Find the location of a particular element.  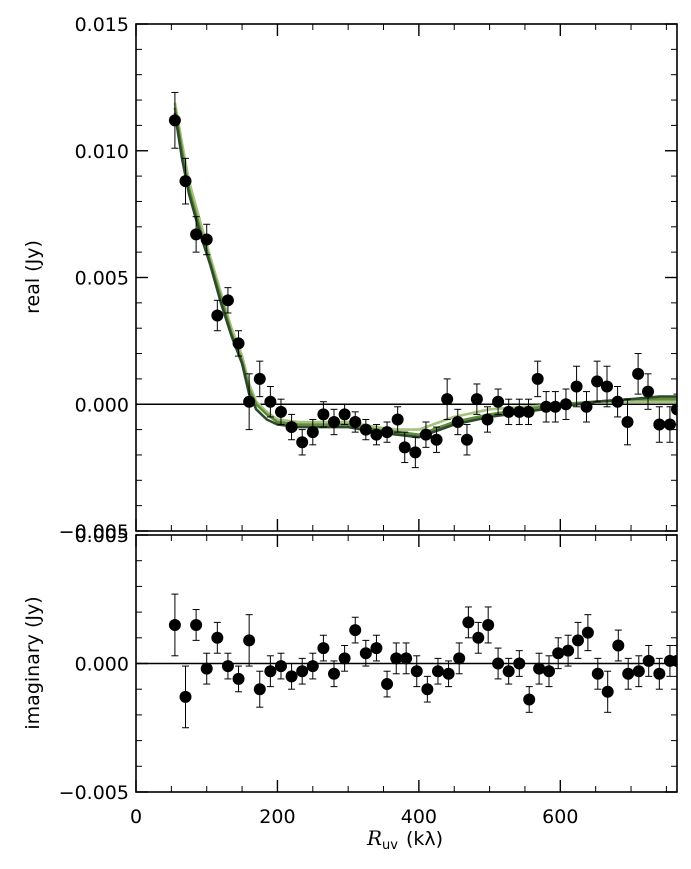

y-tick-label: 0.015 is located at coordinates (102, 25).